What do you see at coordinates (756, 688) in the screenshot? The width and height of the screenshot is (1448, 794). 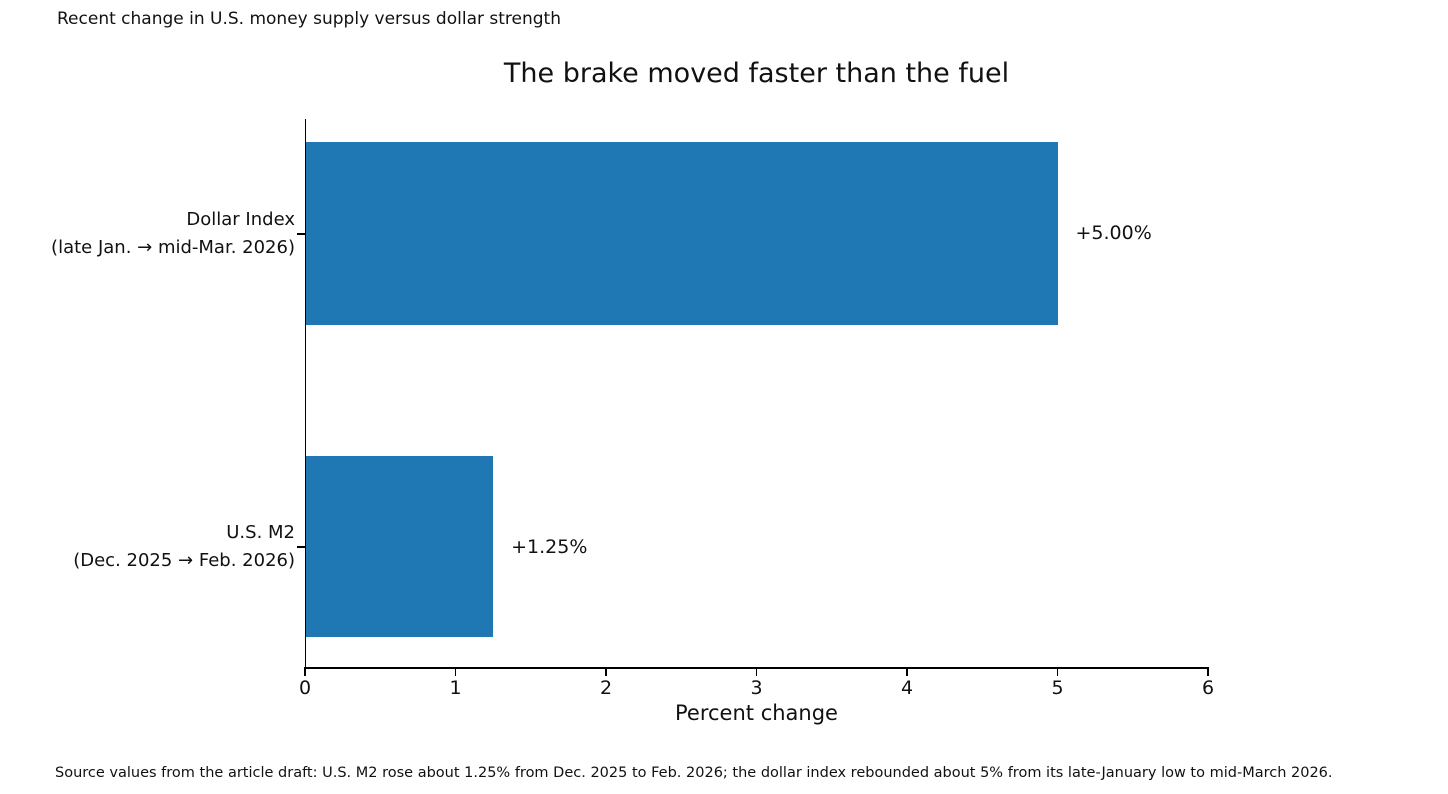 I see `x-tick-label: 3` at bounding box center [756, 688].